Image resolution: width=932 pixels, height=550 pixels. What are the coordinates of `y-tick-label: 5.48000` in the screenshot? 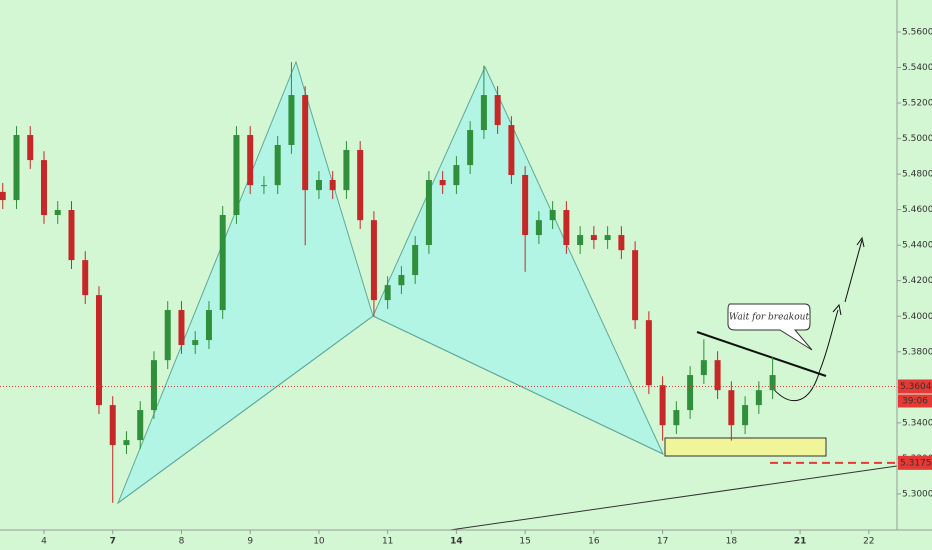 It's located at (917, 175).